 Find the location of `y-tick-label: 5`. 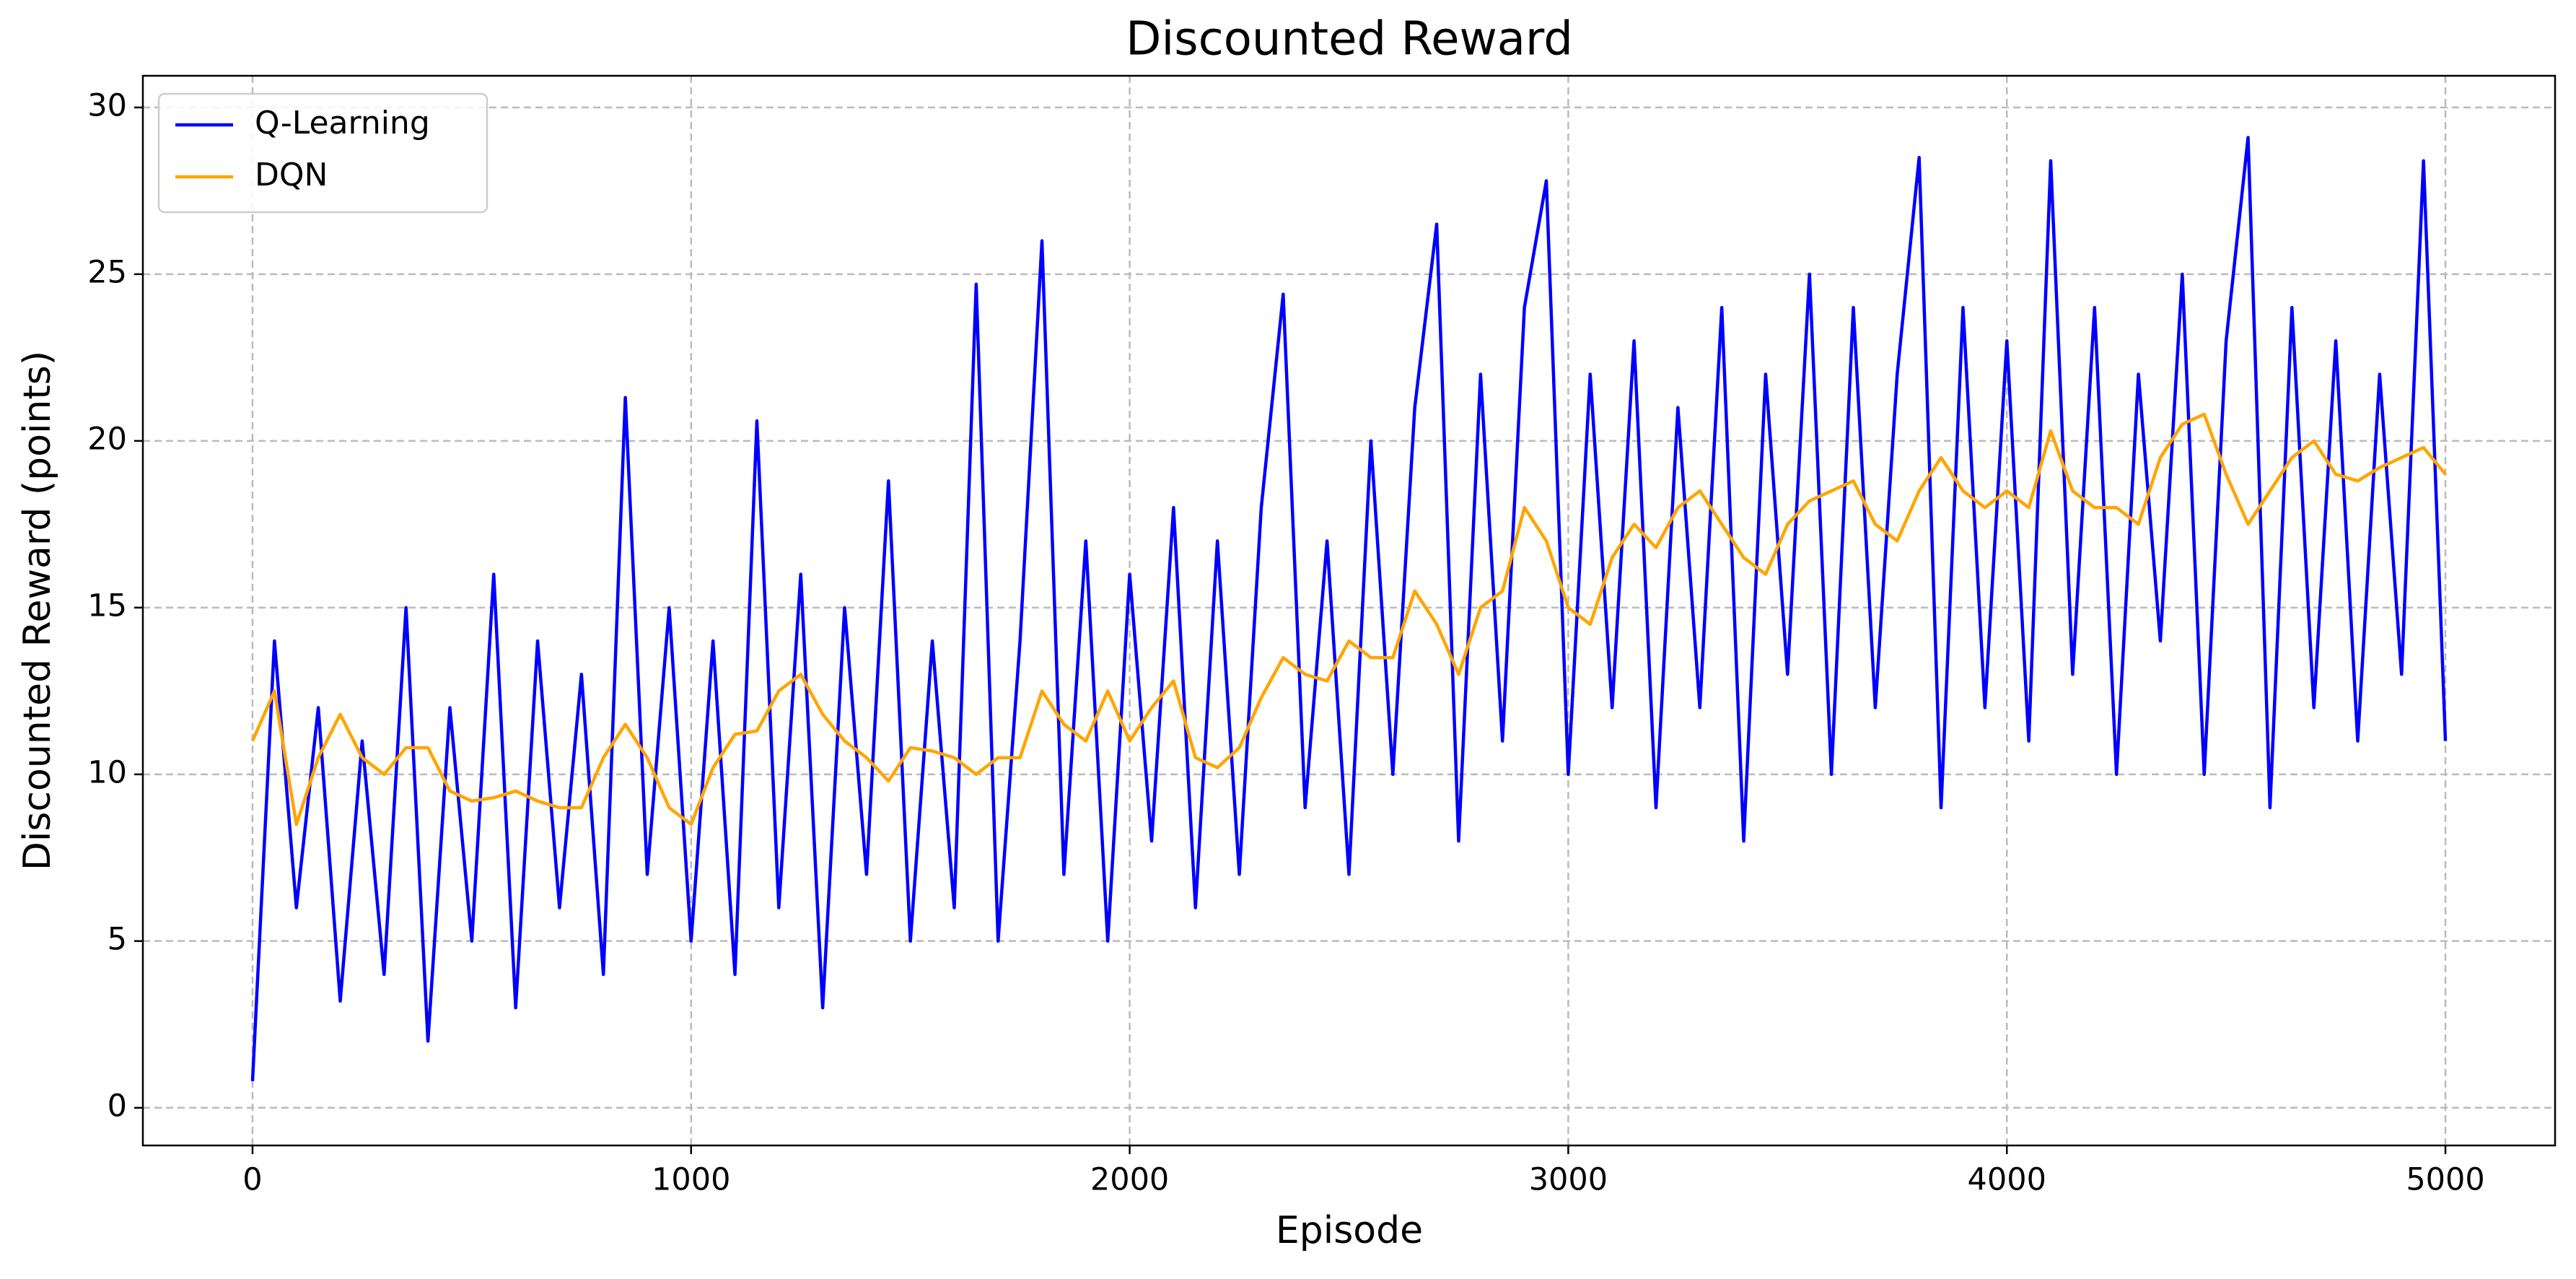

y-tick-label: 5 is located at coordinates (118, 939).